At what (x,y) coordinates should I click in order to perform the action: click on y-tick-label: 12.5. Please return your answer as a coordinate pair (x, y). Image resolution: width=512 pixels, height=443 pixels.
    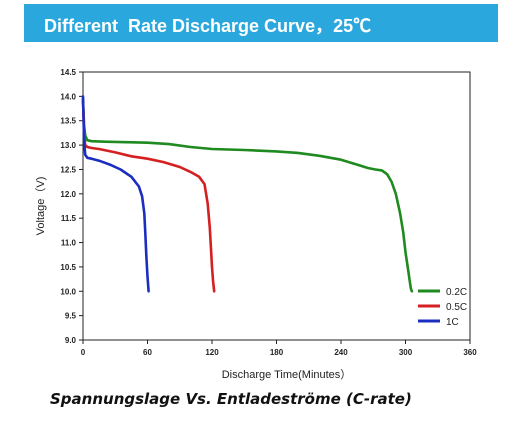
    Looking at the image, I should click on (68, 169).